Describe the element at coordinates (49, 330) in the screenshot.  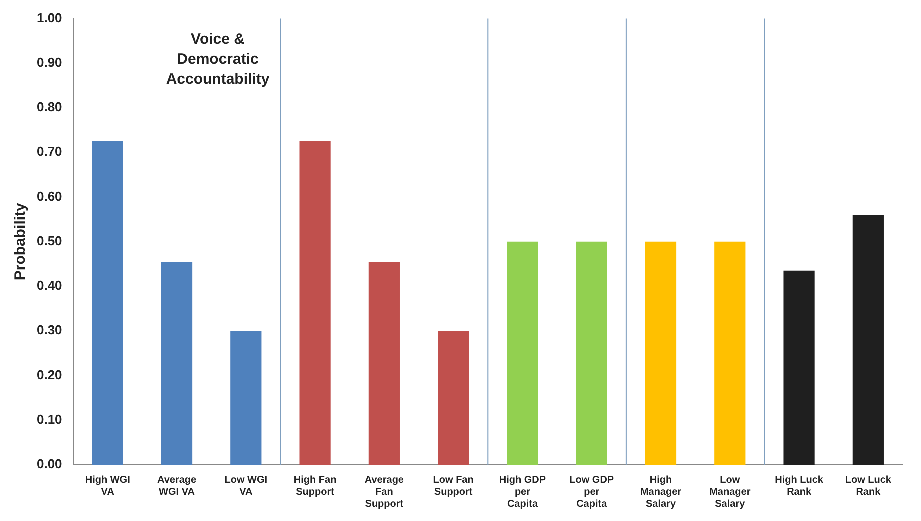
I see `y-tick-label: 0.30` at that location.